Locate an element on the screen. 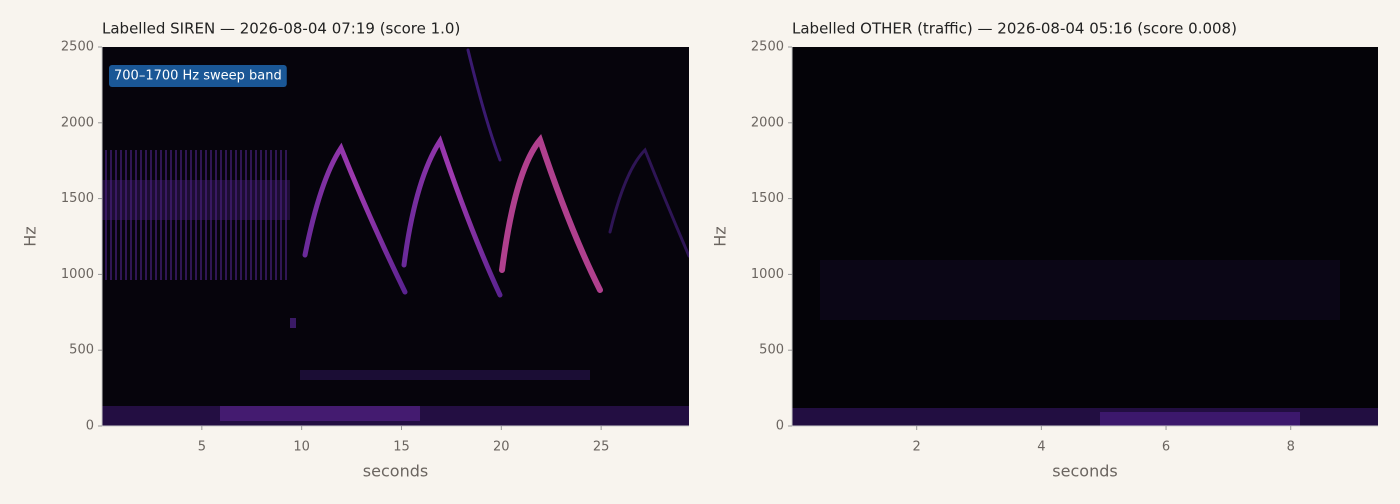  annotation: 700–1700 Hz sweep band is located at coordinates (198, 76).